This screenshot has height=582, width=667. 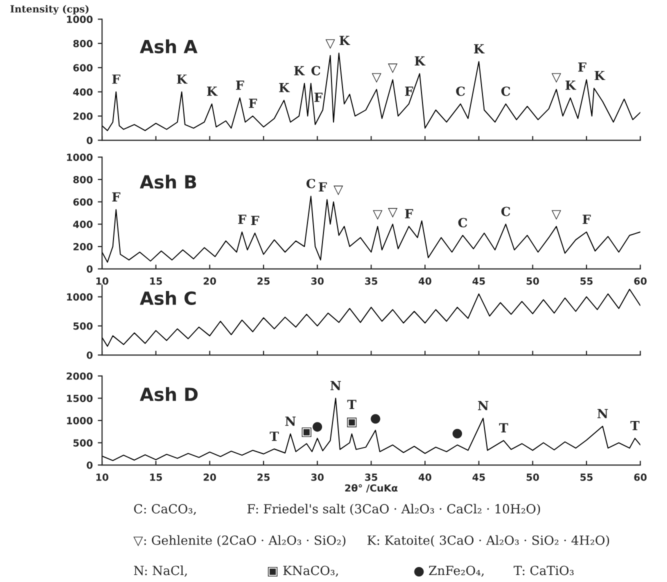 I want to click on text: ● ZnFe₂O₄,, so click(x=449, y=571).